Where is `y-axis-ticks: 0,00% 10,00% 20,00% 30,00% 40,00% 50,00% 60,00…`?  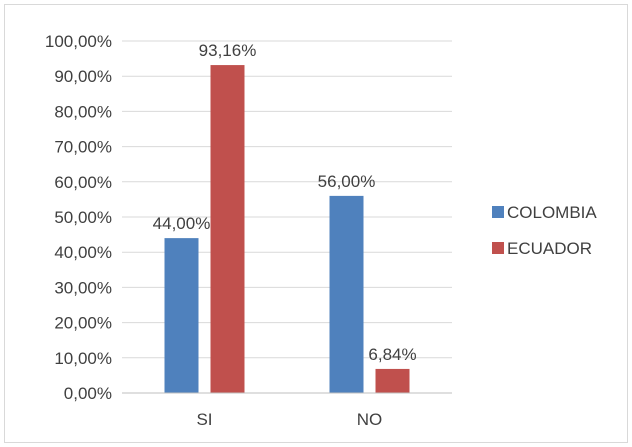
y-axis-ticks: 0,00% 10,00% 20,00% 30,00% 40,00% 50,00% 60,00… is located at coordinates (78, 217).